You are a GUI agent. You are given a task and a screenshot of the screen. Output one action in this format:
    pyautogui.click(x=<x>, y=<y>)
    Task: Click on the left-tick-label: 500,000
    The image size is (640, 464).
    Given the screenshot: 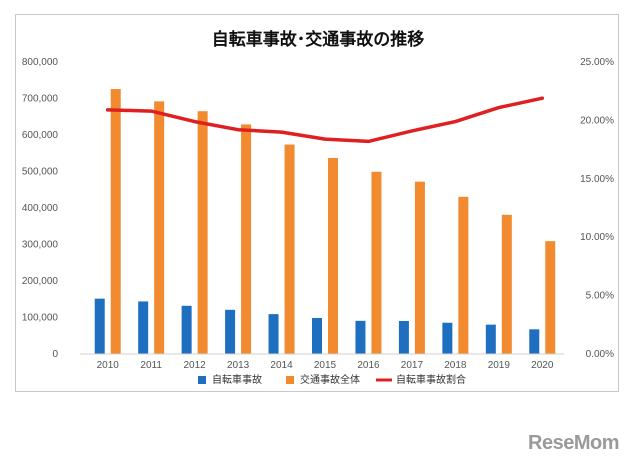 What is the action you would take?
    pyautogui.click(x=40, y=172)
    